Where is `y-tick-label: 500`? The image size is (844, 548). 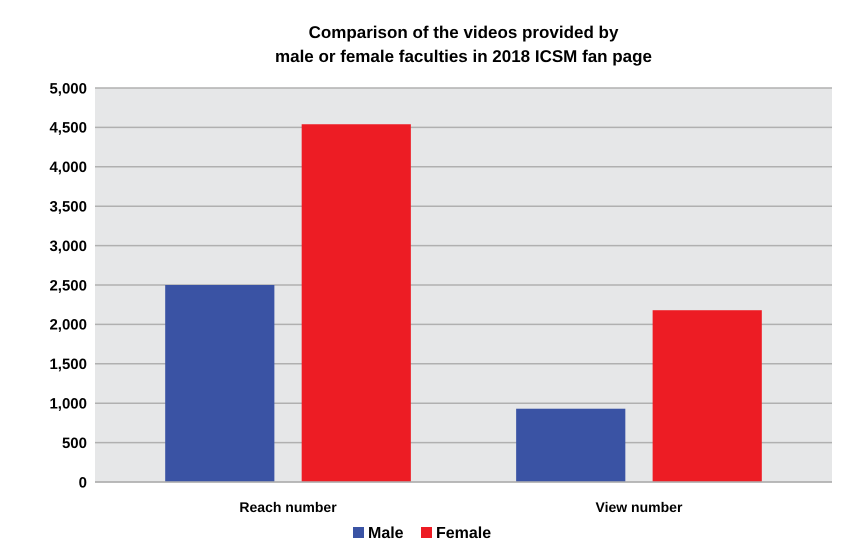
y-tick-label: 500 is located at coordinates (74, 443).